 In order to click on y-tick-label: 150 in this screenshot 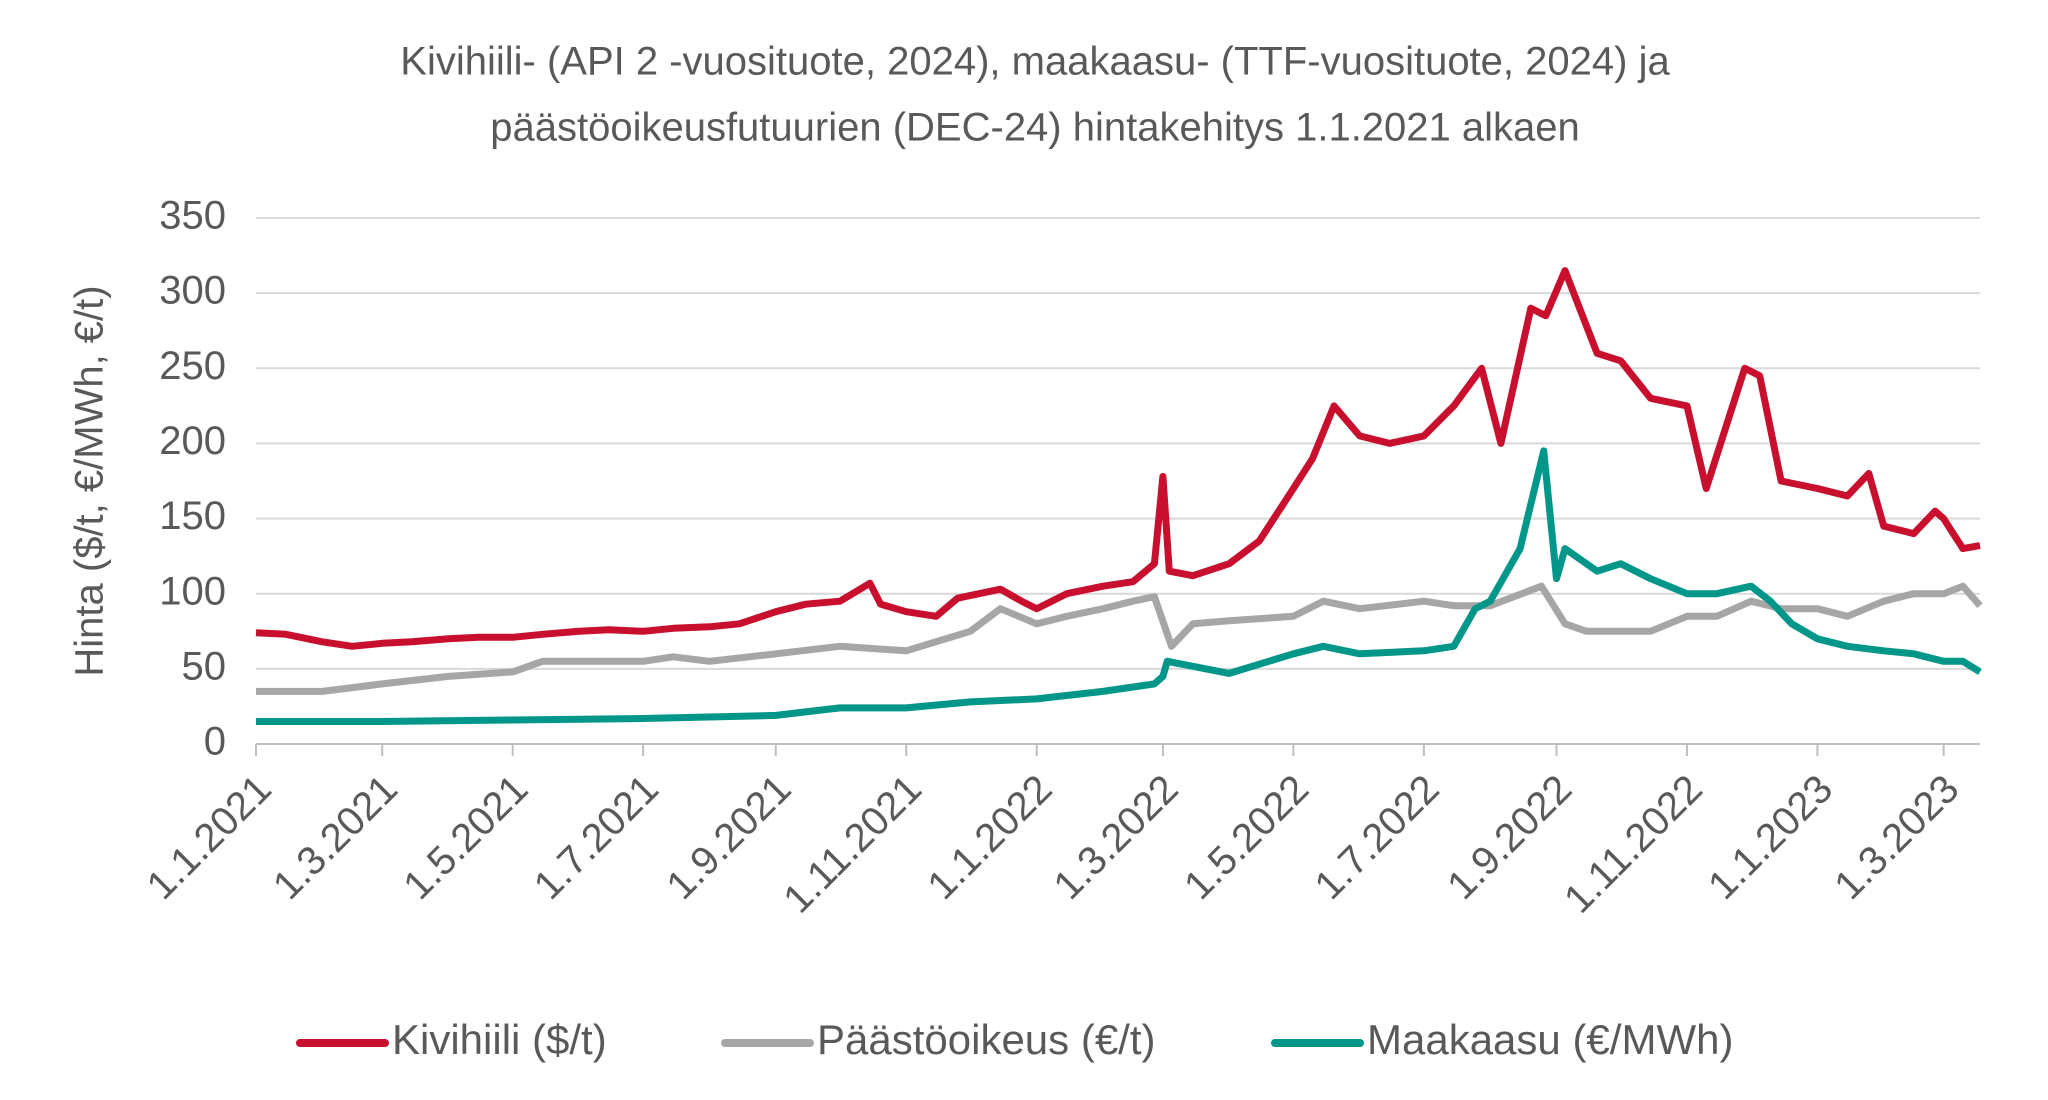, I will do `click(192, 516)`.